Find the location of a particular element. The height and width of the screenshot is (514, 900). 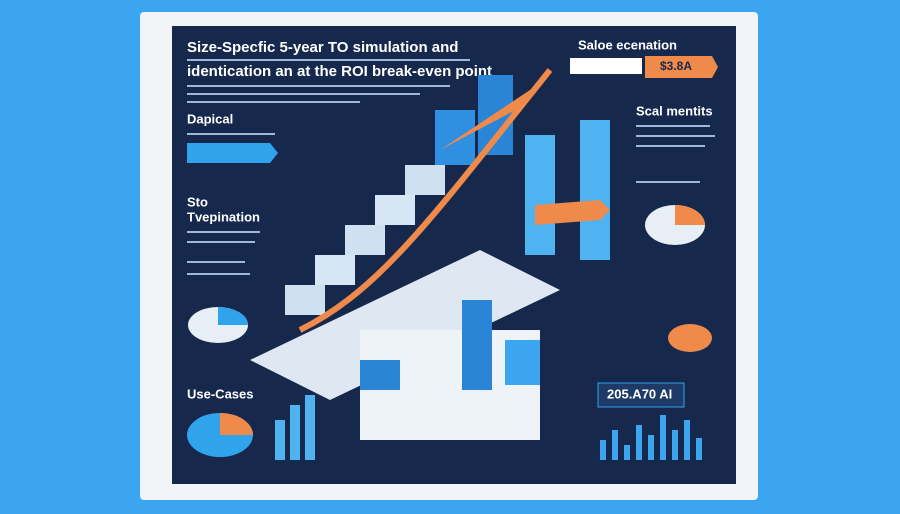

left-heading-2a: Sto is located at coordinates (197, 201).